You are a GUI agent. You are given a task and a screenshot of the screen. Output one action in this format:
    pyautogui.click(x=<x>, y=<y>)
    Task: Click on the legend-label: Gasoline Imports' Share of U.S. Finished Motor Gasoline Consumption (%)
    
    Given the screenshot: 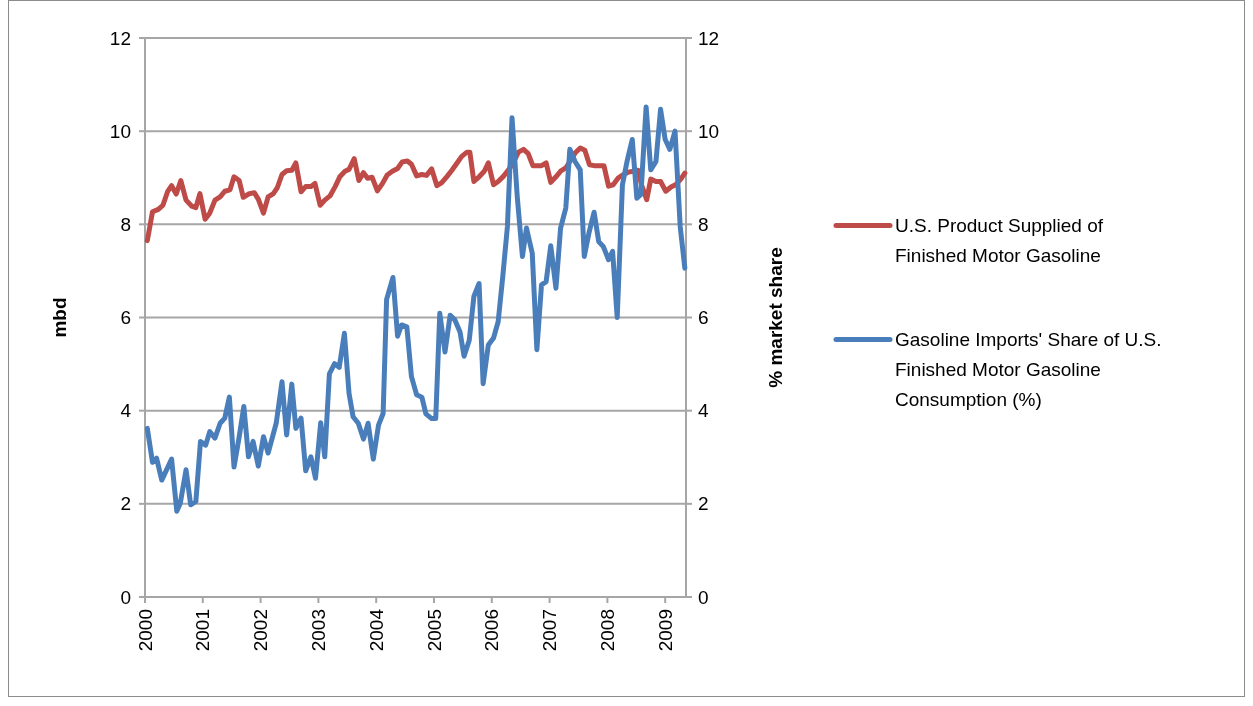 What is the action you would take?
    pyautogui.click(x=1028, y=370)
    